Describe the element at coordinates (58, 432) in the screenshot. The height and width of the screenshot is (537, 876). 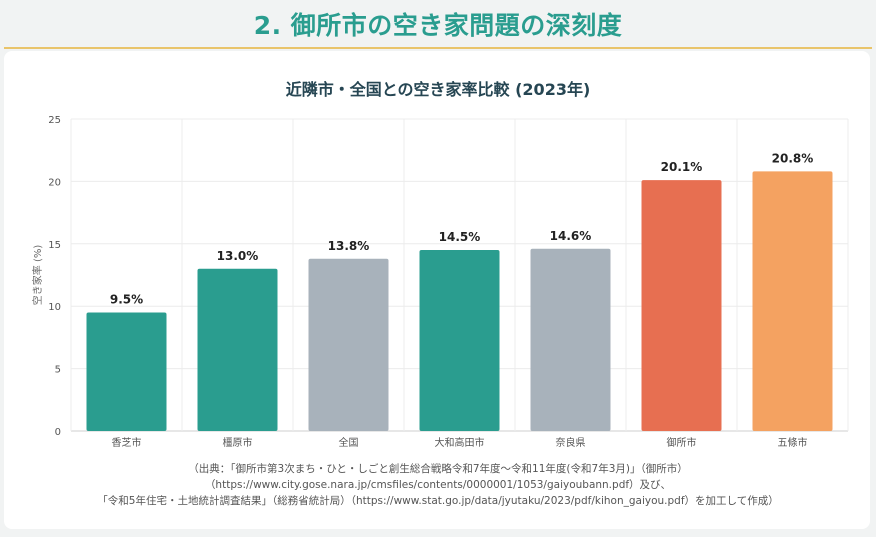
I see `y-tick-label: 0` at that location.